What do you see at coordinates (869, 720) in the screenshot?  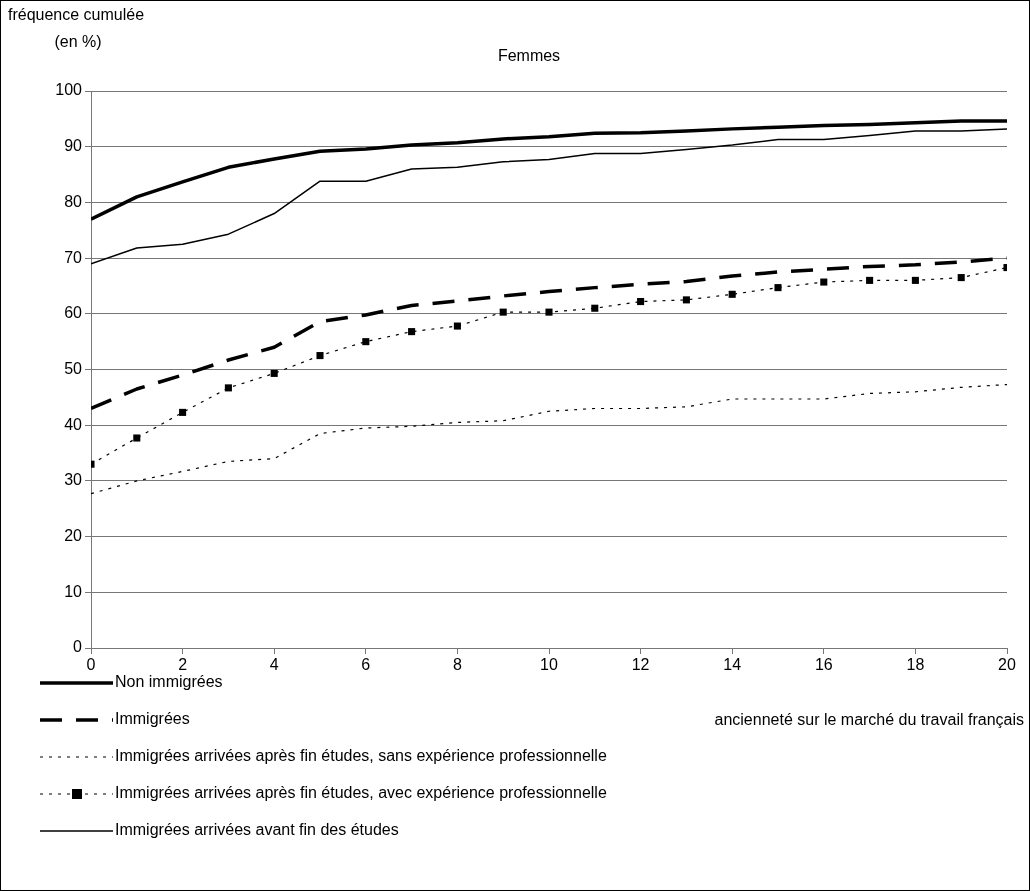 I see `x-axis-title: ancienneté sur le marché du travail français` at bounding box center [869, 720].